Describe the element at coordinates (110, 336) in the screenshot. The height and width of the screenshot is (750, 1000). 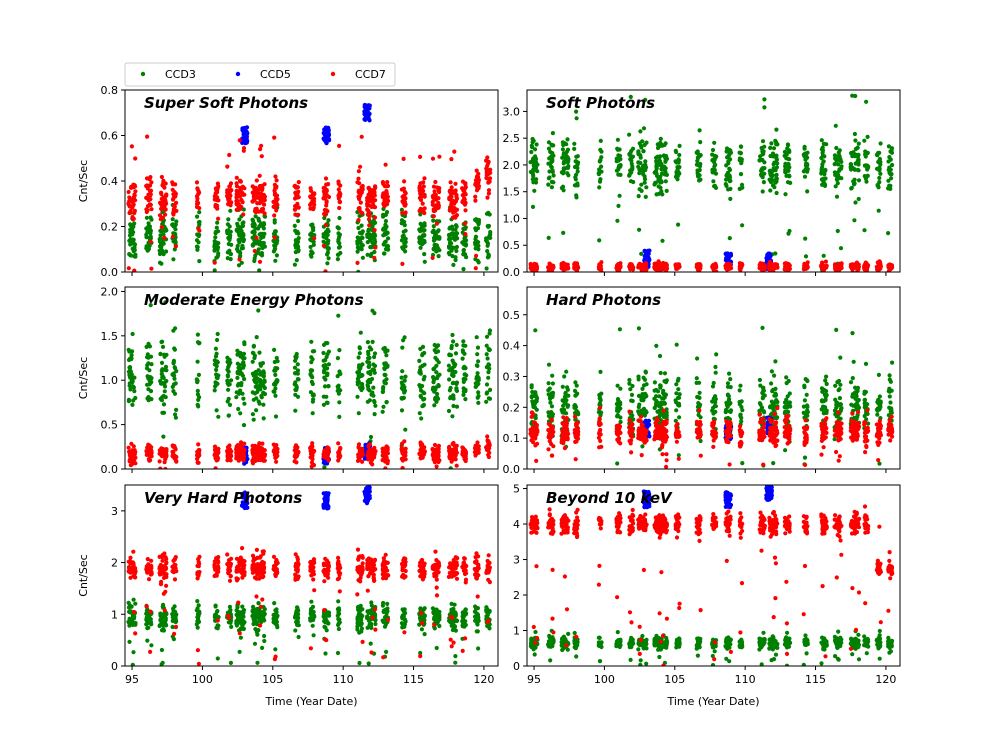
I see `y-tick-label: 1.5` at that location.